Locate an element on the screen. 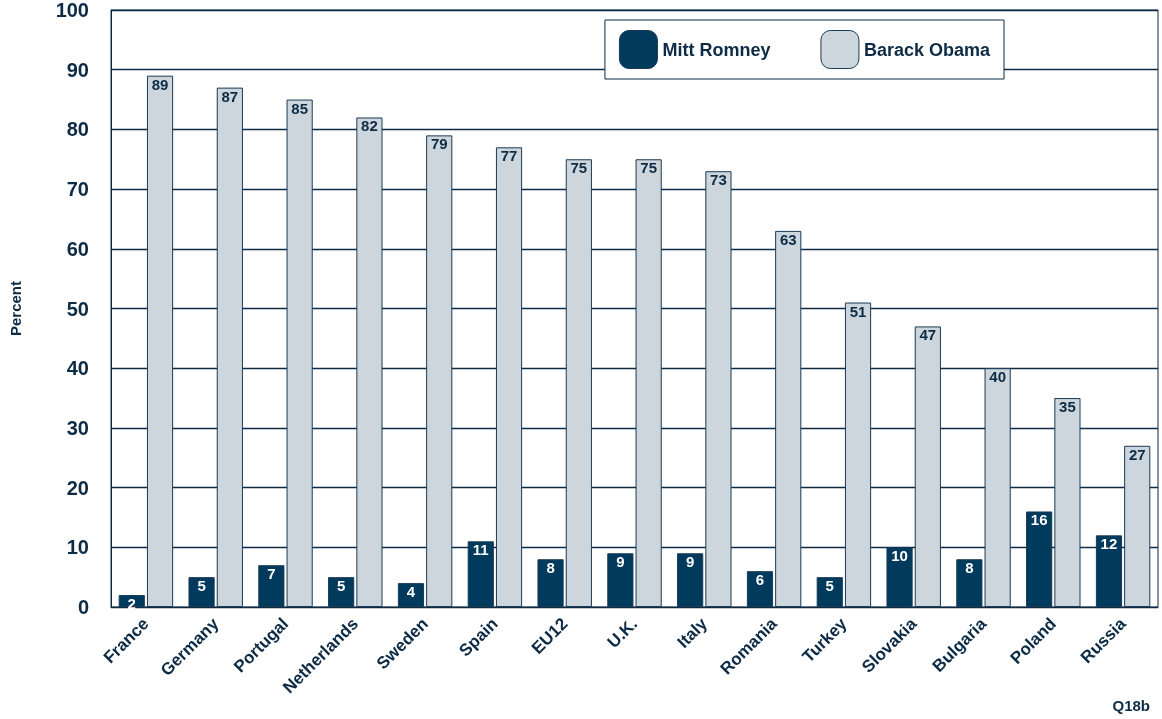 The height and width of the screenshot is (719, 1162). y-axis-title: Percent is located at coordinates (15, 308).